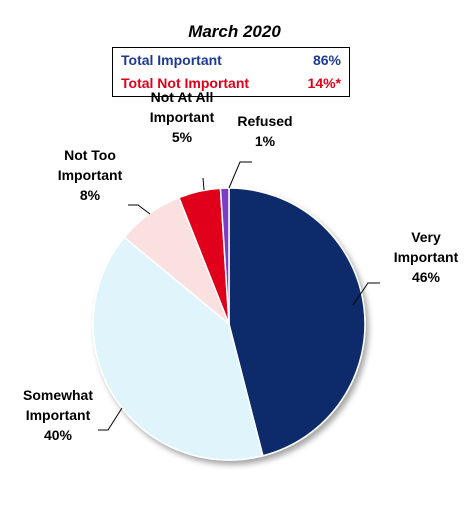 The width and height of the screenshot is (469, 510). Describe the element at coordinates (171, 60) in the screenshot. I see `summary-label: Total Important` at that location.